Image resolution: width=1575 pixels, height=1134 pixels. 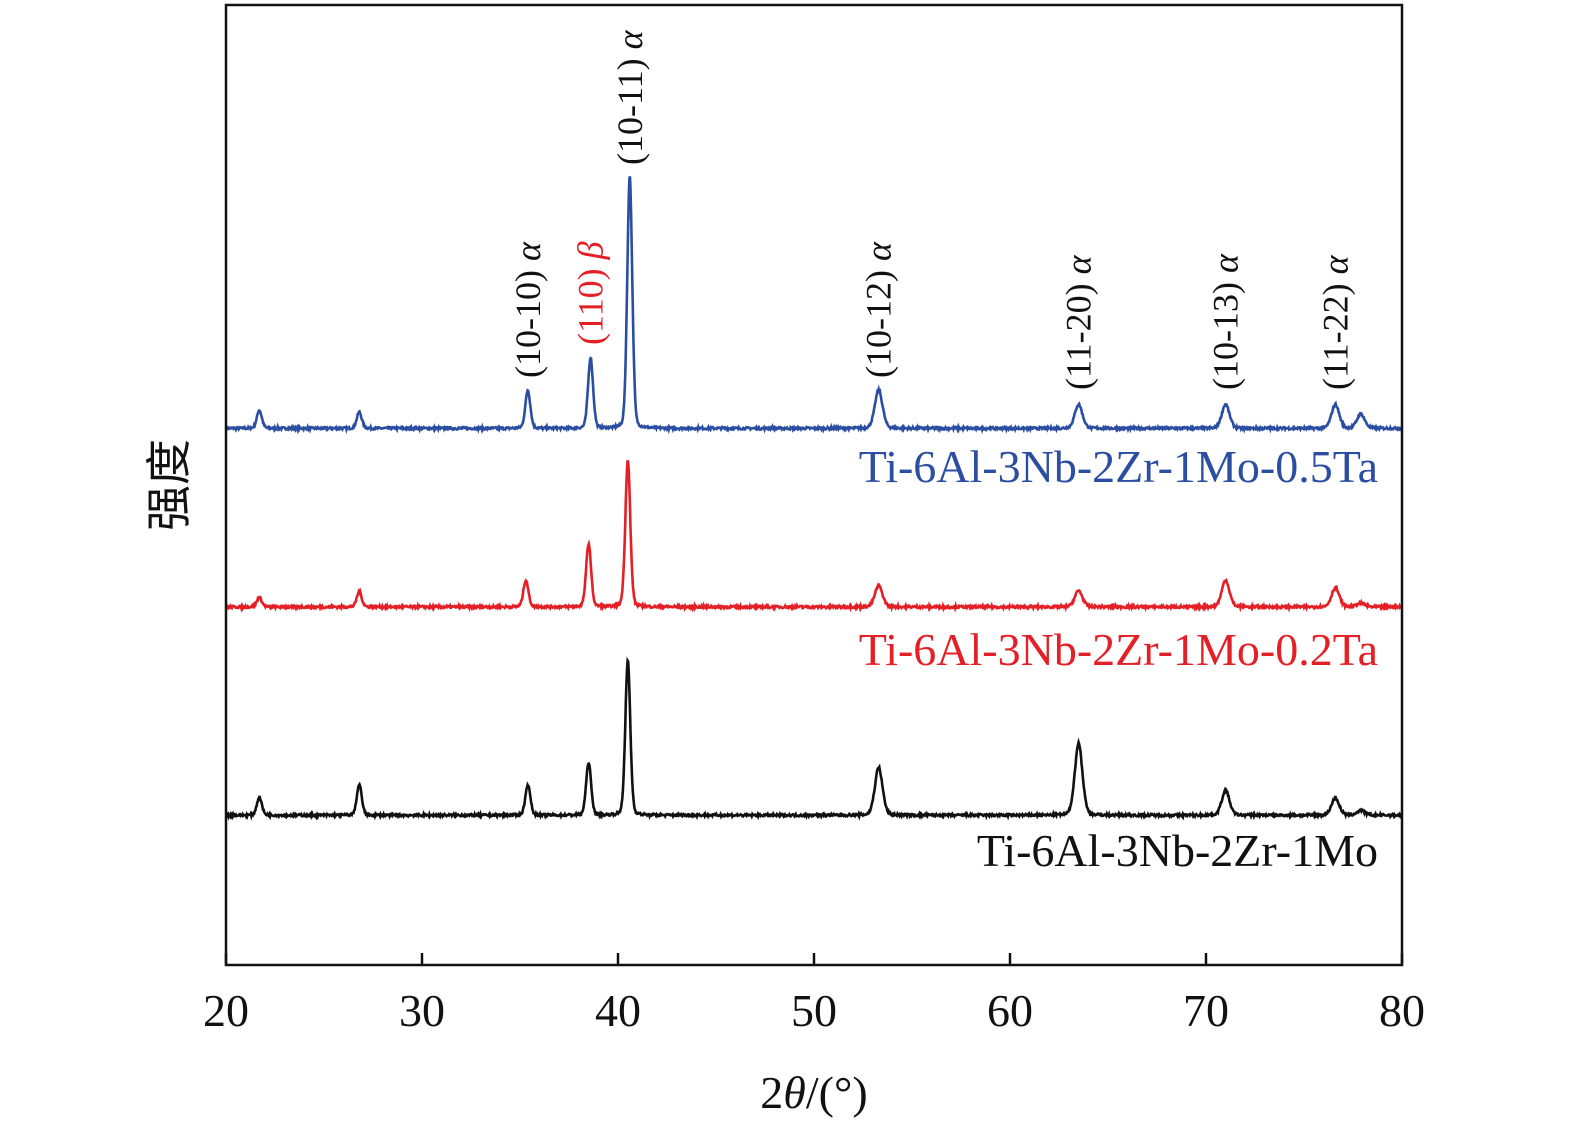 I want to click on x-tick-label: 40, so click(x=618, y=1010).